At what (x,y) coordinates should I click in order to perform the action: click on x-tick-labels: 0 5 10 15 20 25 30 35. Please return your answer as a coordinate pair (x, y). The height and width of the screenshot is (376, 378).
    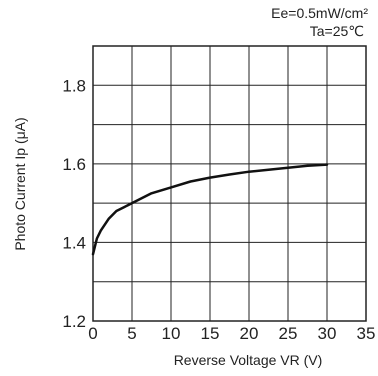
    Looking at the image, I should click on (231, 333).